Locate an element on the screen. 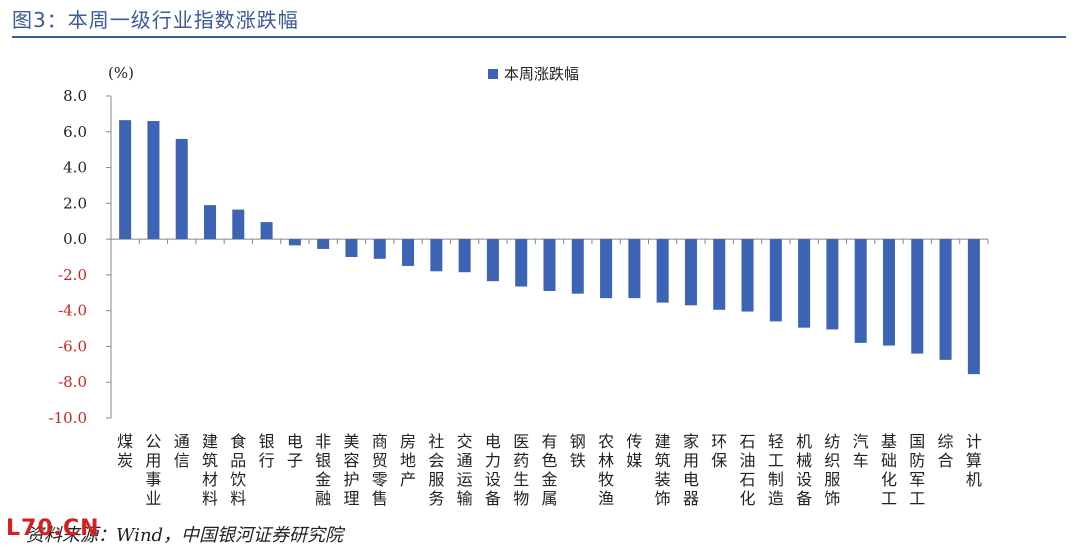  y-tick-label: 8.0 is located at coordinates (75, 96).